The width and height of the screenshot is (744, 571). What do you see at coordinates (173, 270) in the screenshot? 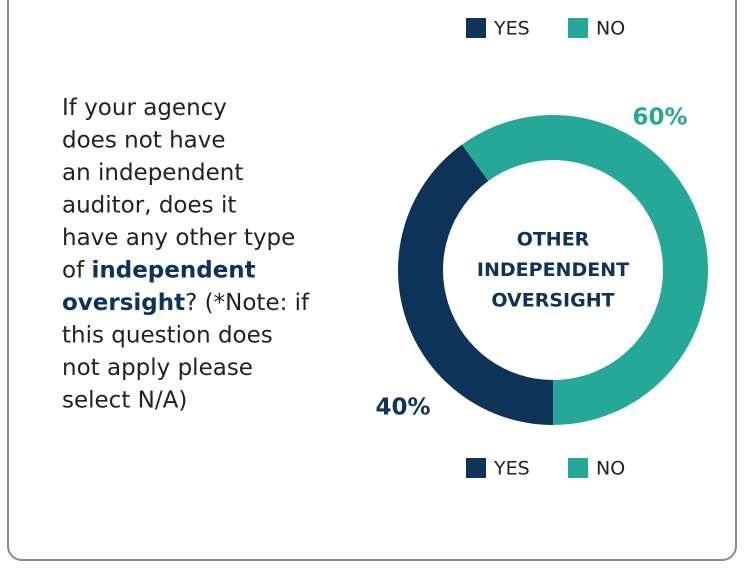
I see `emphasis: independent` at bounding box center [173, 270].